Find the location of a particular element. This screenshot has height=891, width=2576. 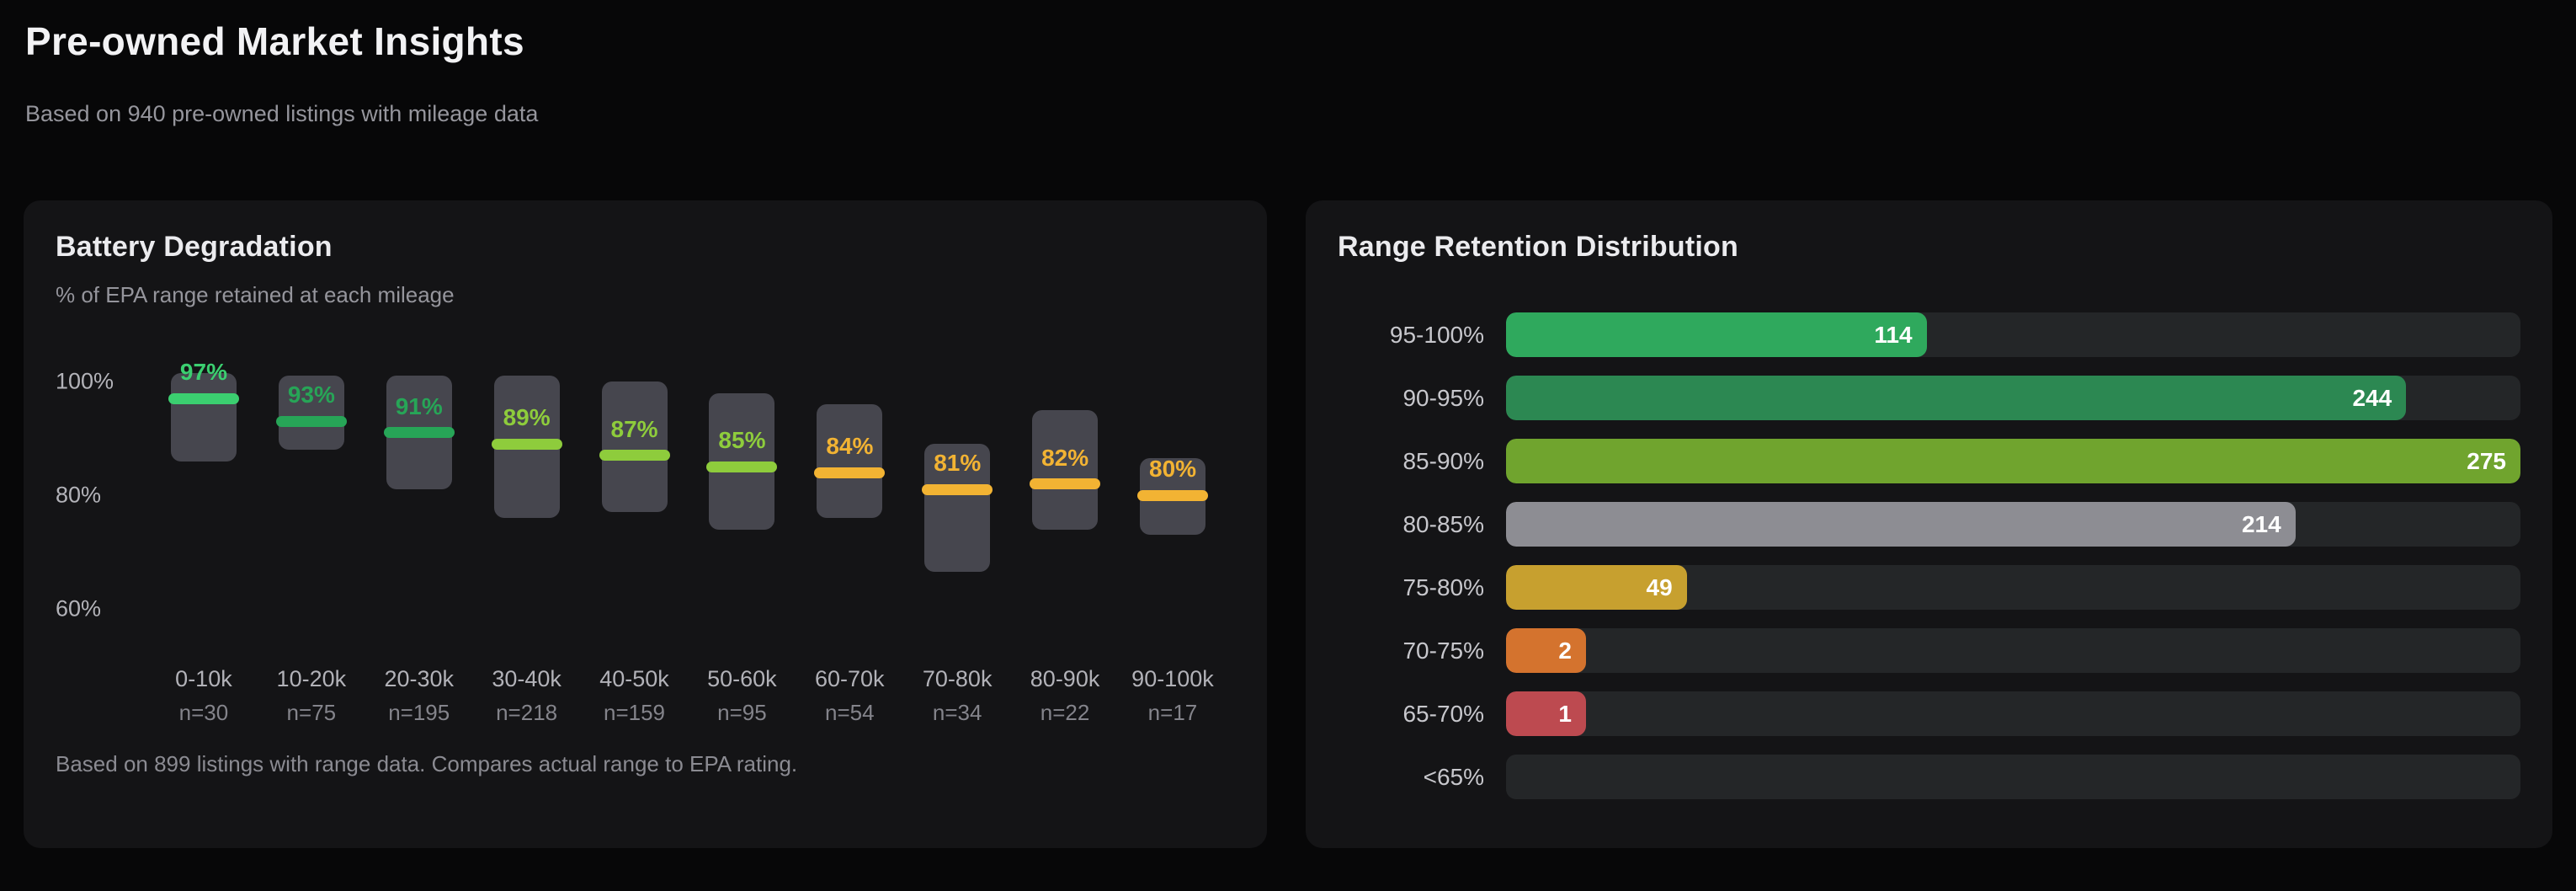

sample-count-label: n=159 is located at coordinates (635, 712).